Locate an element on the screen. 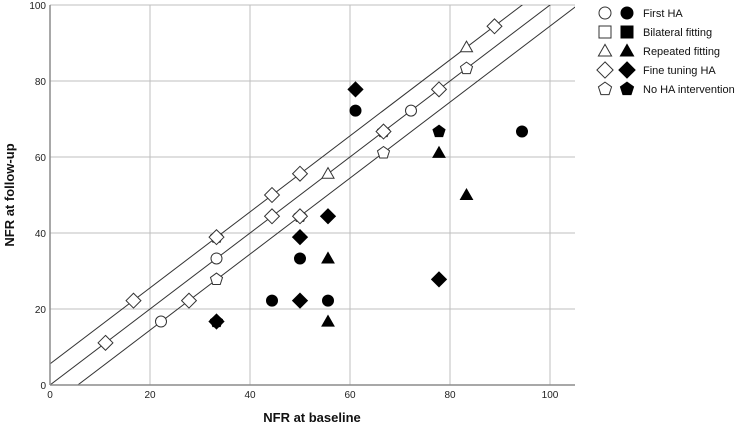  series-triangle-open is located at coordinates (397, 109).